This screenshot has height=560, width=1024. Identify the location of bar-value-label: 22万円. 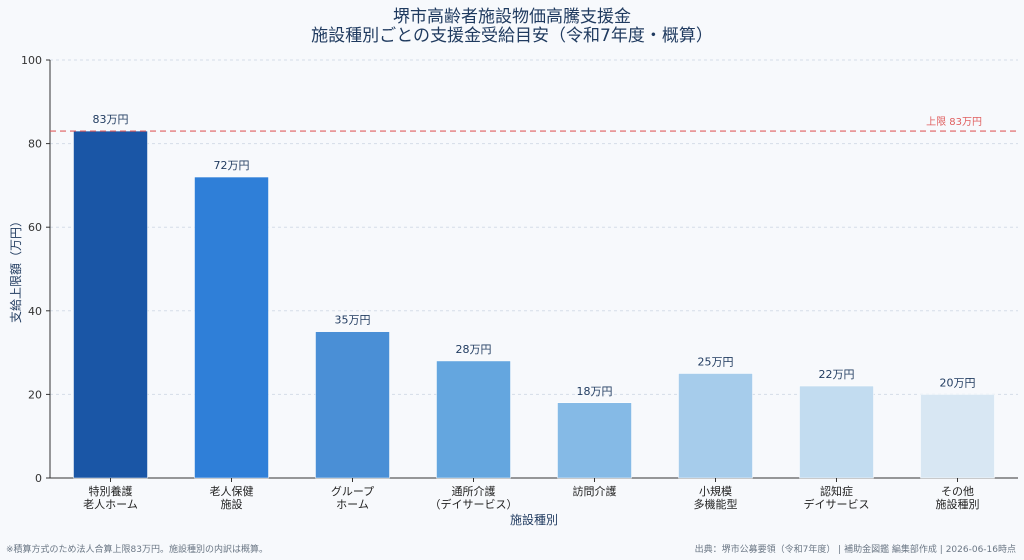
(837, 374).